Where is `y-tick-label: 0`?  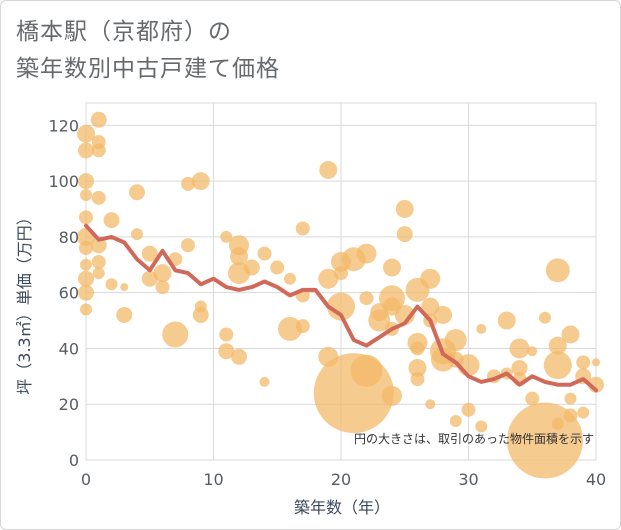 y-tick-label: 0 is located at coordinates (74, 460).